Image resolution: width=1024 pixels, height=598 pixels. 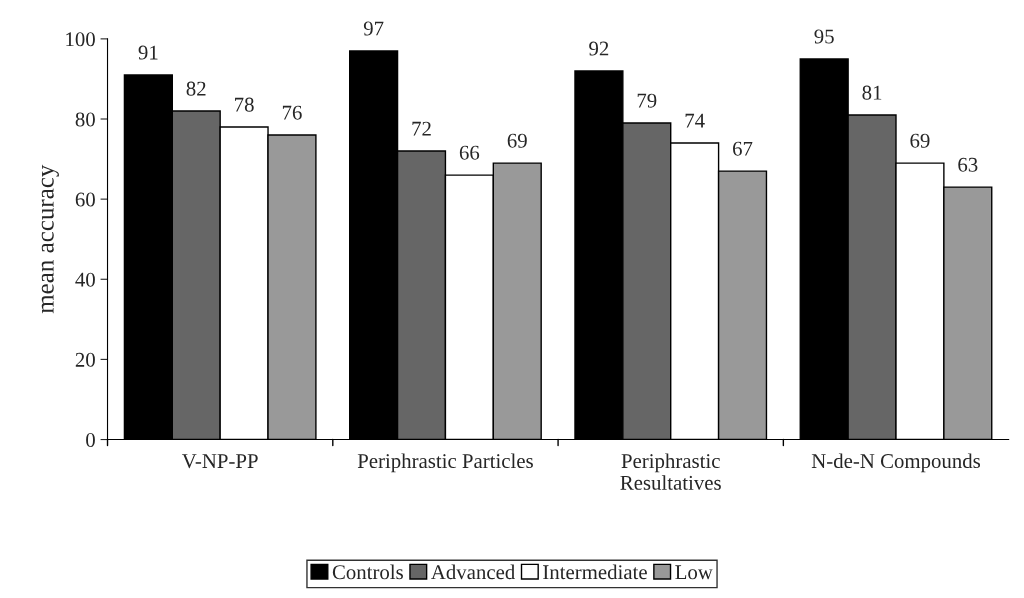 What do you see at coordinates (647, 100) in the screenshot?
I see `data-label: 79` at bounding box center [647, 100].